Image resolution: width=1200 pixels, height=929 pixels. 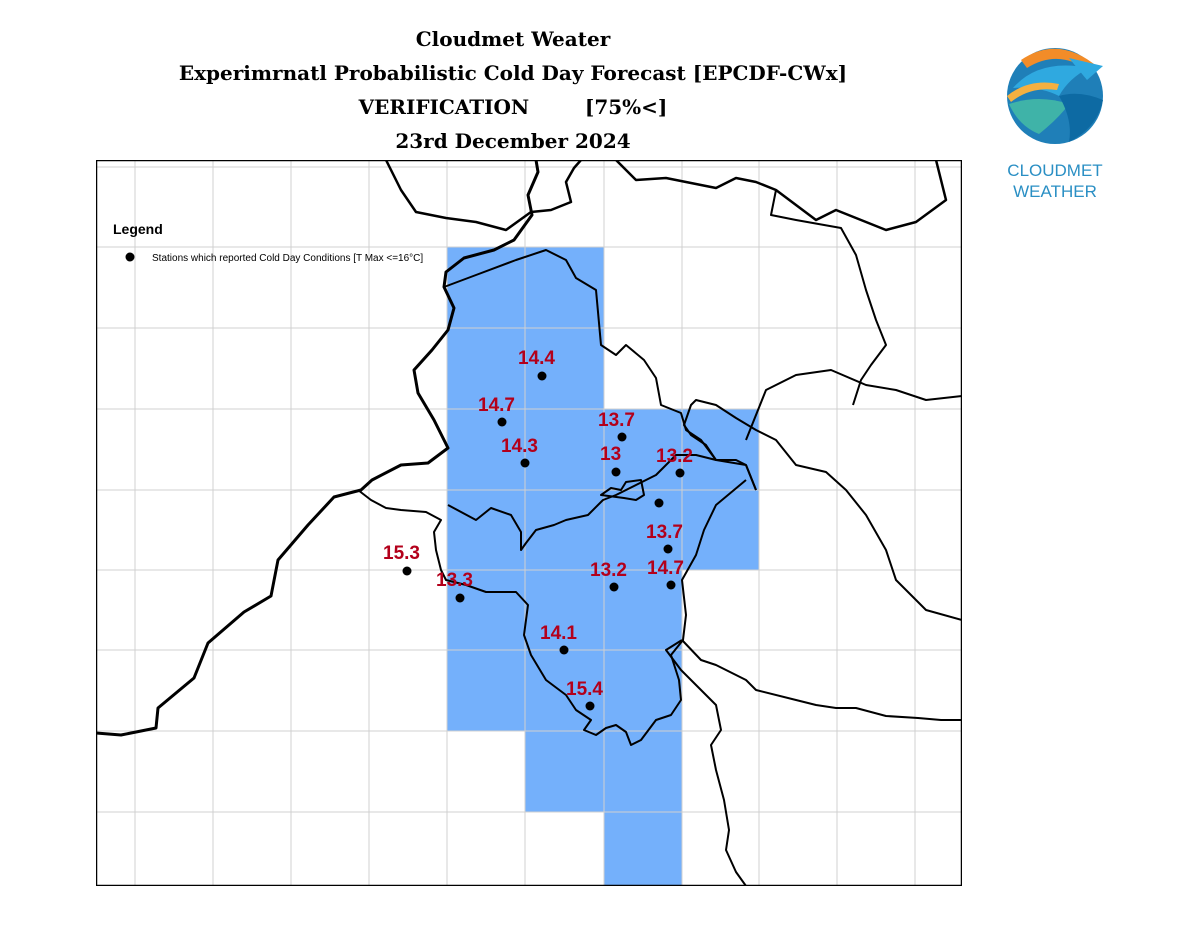 I want to click on station: 15.4, so click(x=584, y=695).